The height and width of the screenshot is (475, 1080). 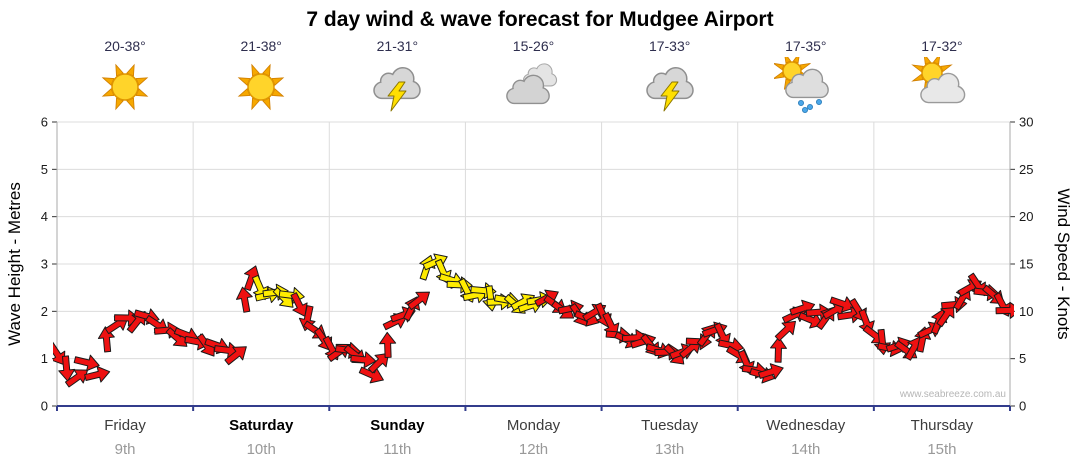 What do you see at coordinates (44, 358) in the screenshot?
I see `left-axis-tick-label: 1` at bounding box center [44, 358].